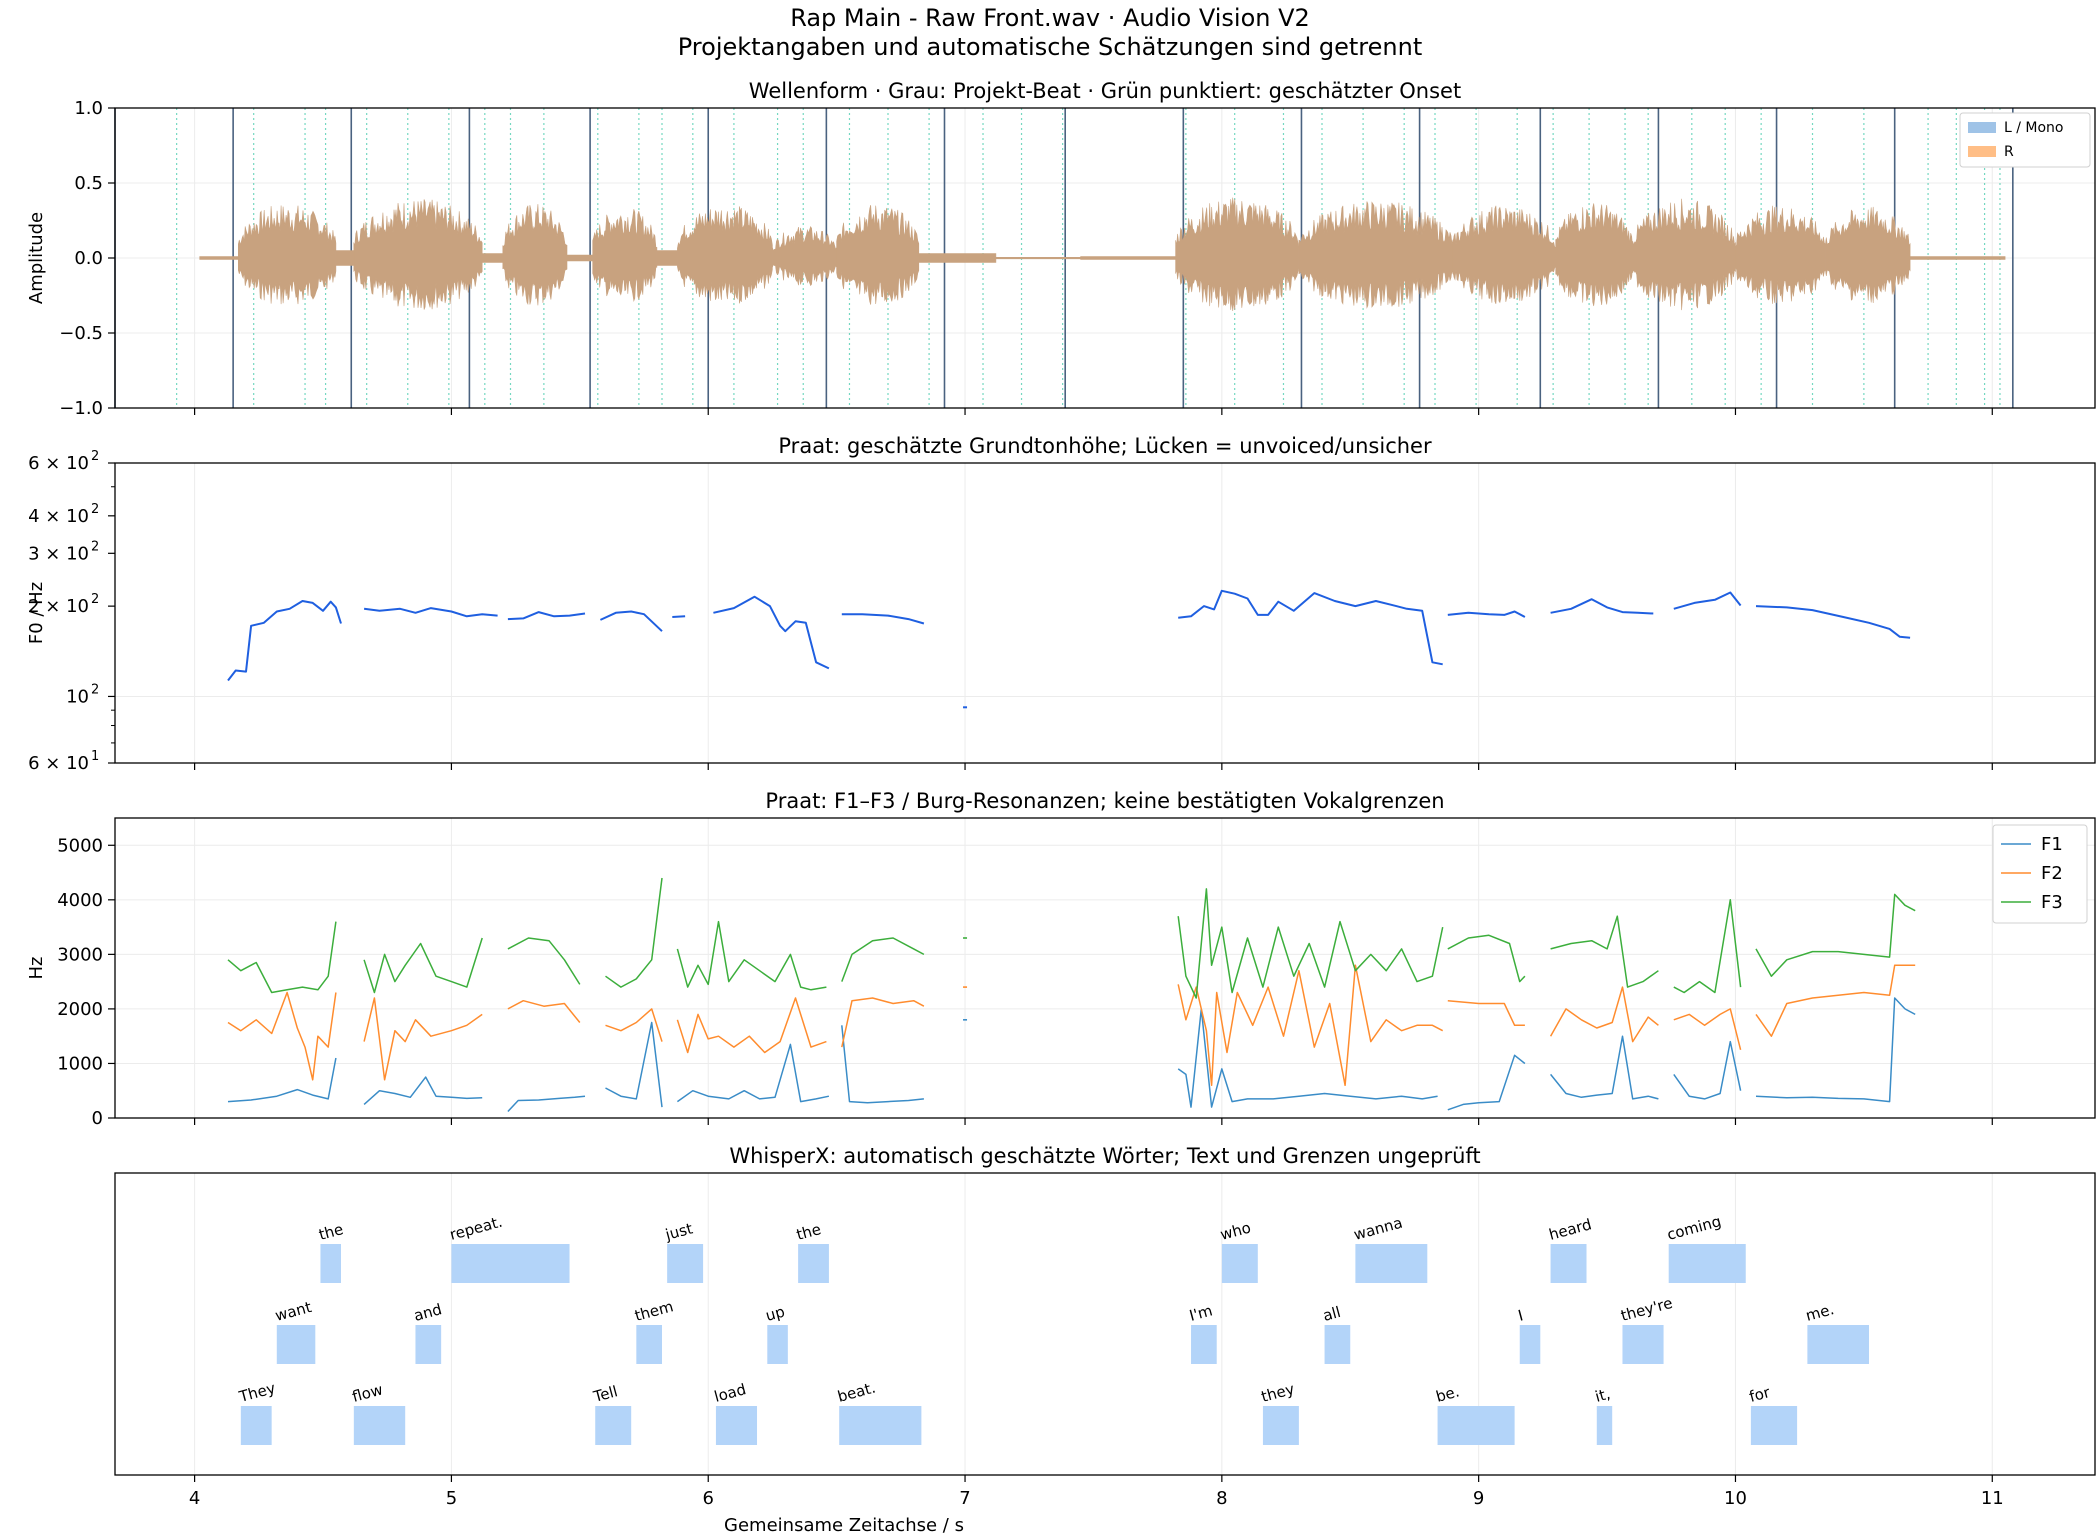 This screenshot has height=1540, width=2100. What do you see at coordinates (58, 763) in the screenshot?
I see `pitch-y-tick-label: 6 × 10` at bounding box center [58, 763].